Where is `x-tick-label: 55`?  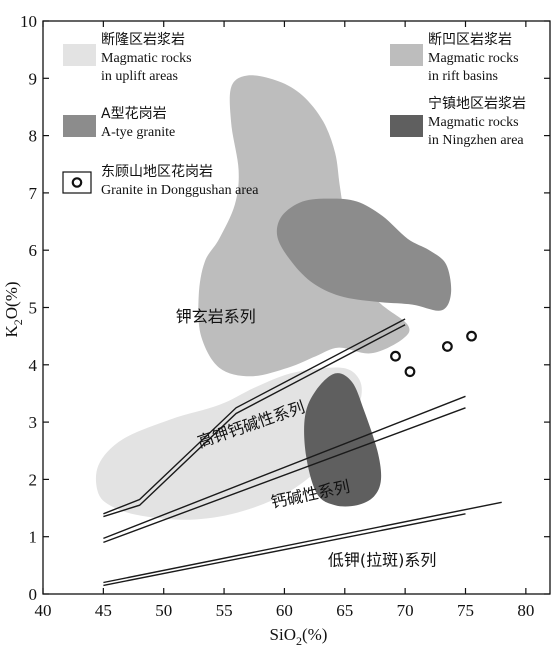
x-tick-label: 55 is located at coordinates (224, 610).